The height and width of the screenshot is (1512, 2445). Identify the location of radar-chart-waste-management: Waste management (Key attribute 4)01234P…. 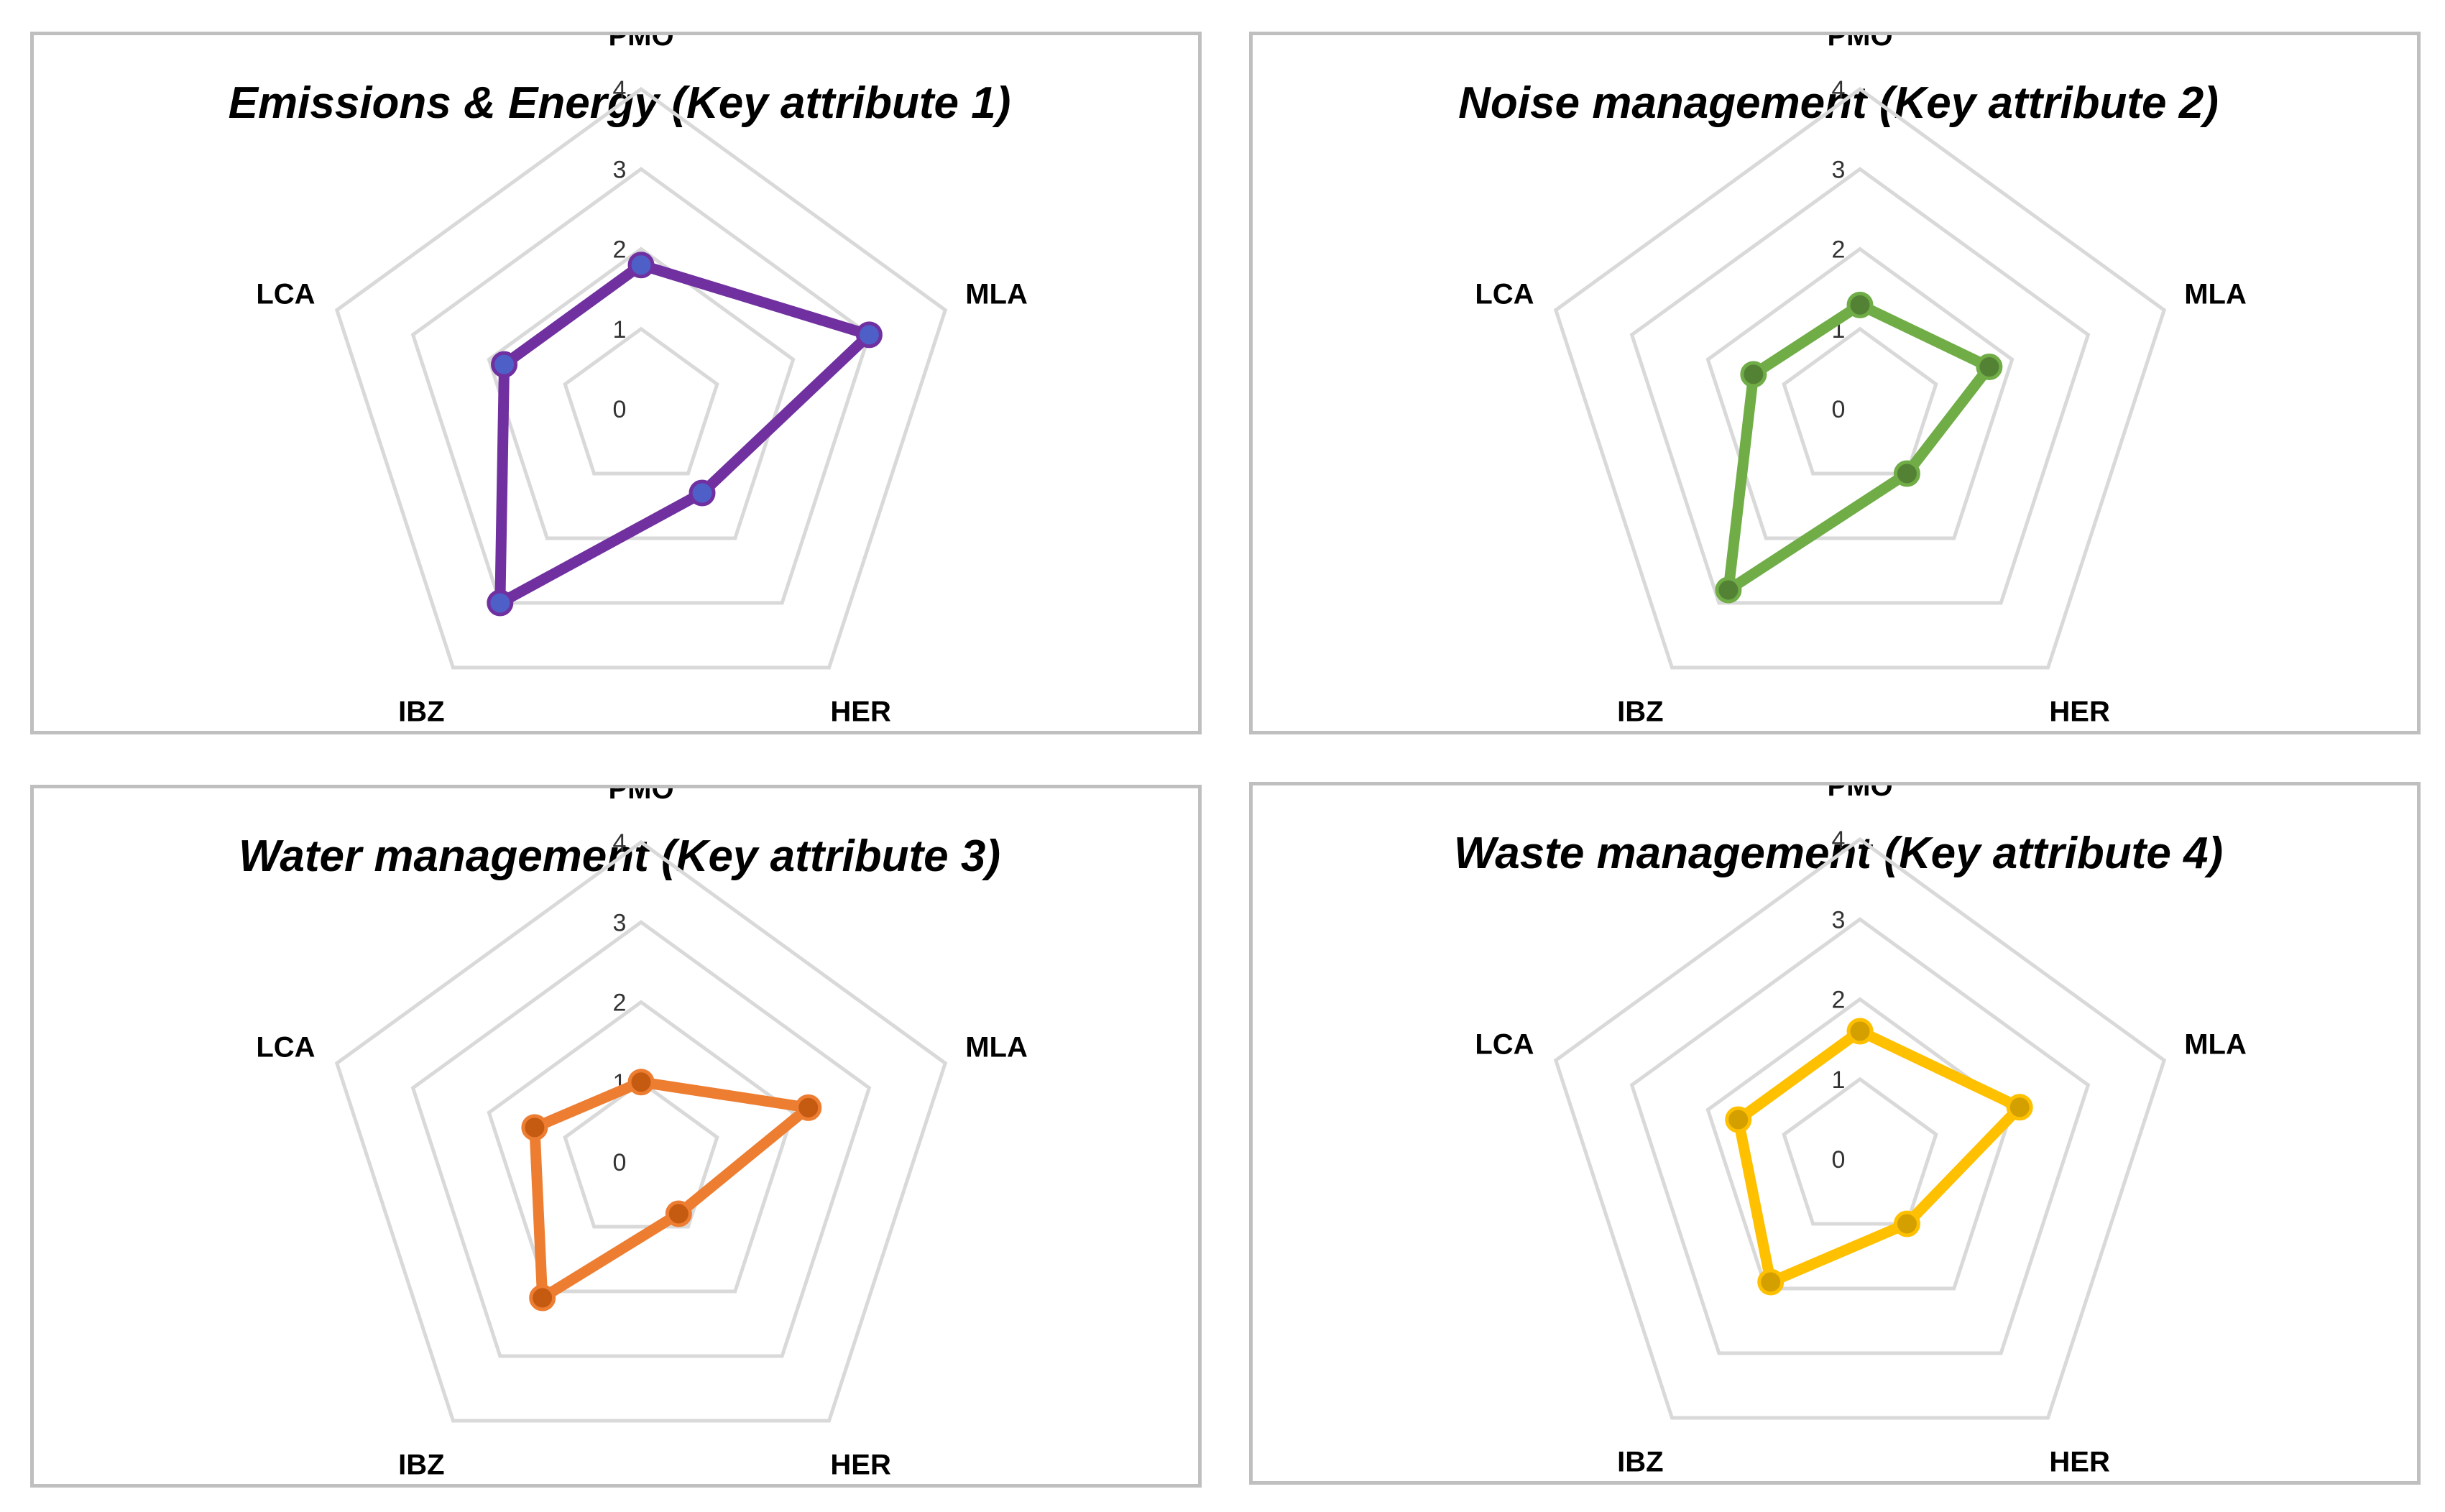
(1850, 1132).